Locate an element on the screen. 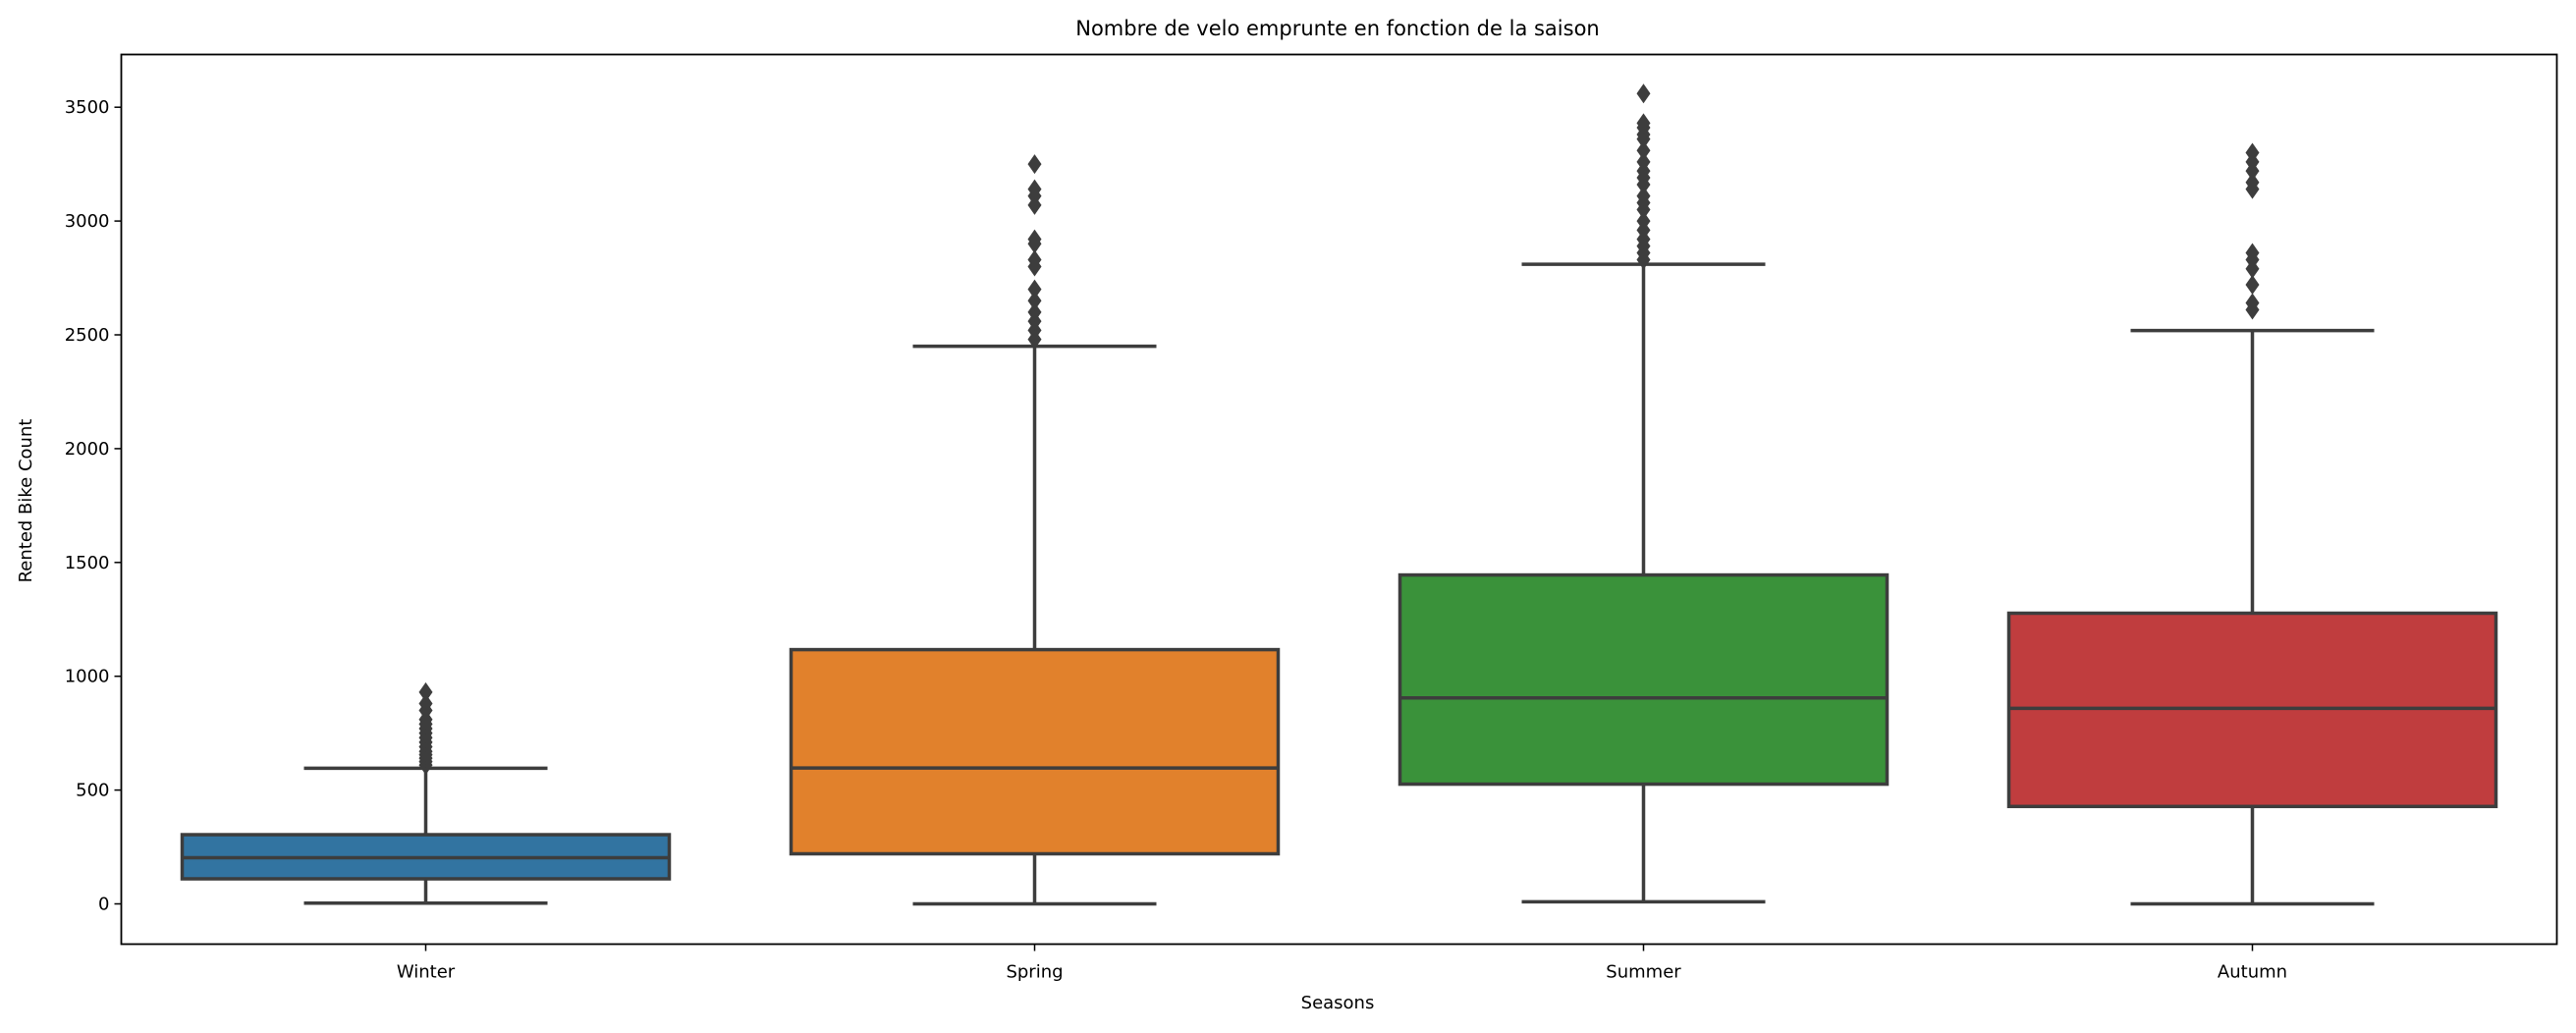  x-tick-label: Spring is located at coordinates (1034, 972).